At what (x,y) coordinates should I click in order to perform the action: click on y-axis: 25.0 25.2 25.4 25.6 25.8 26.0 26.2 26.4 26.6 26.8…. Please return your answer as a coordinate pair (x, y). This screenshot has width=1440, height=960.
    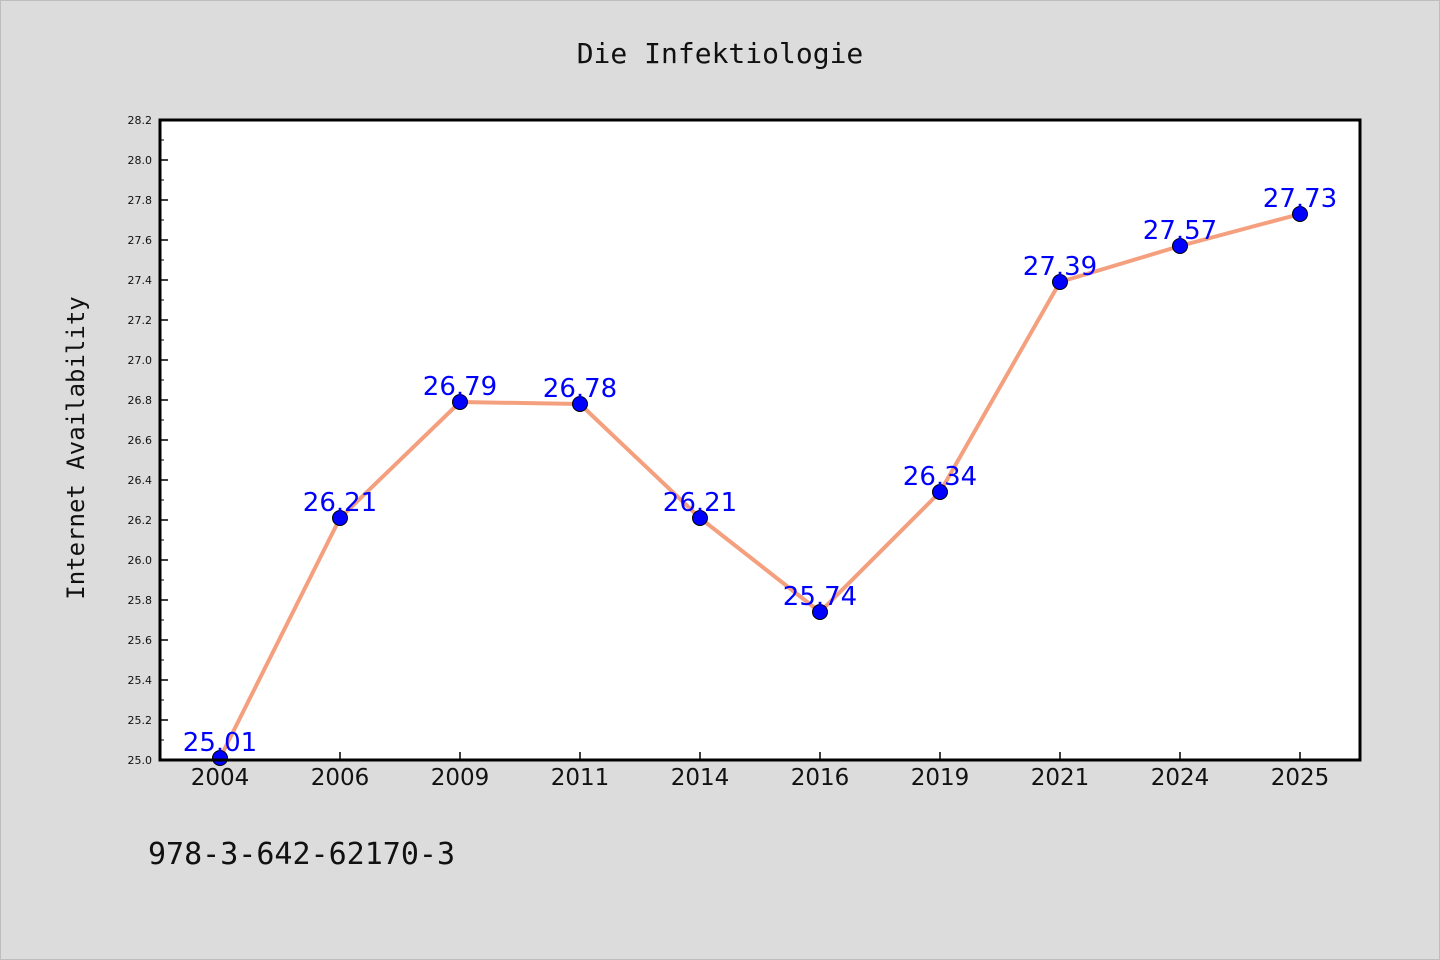
    Looking at the image, I should click on (148, 440).